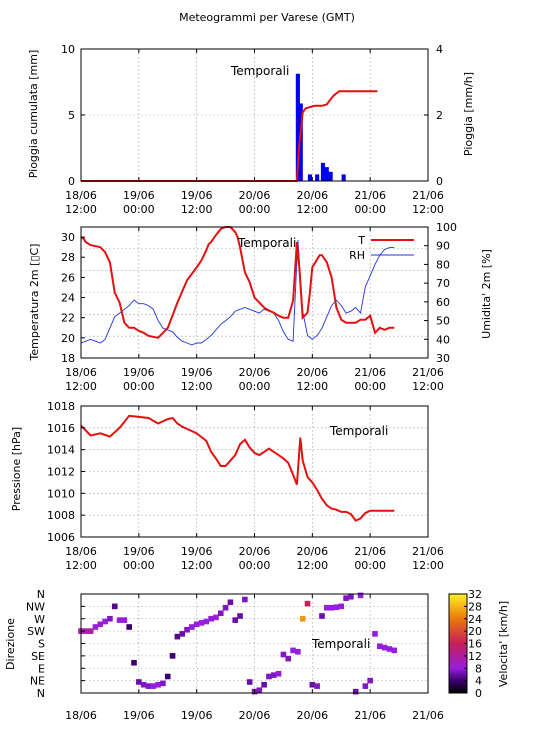 This screenshot has width=534, height=734. I want to click on press-annotation: Temporali, so click(358, 431).